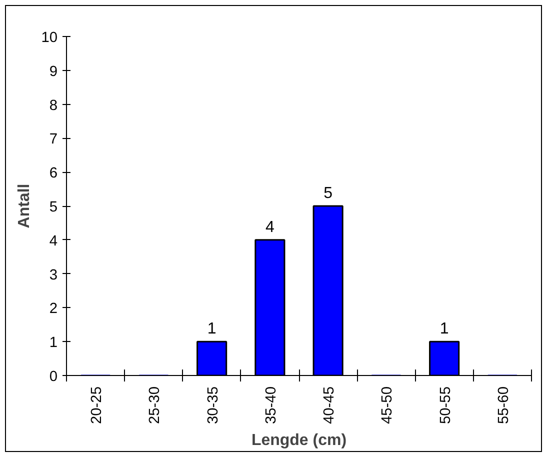  I want to click on y-tick-label: 5, so click(53, 208).